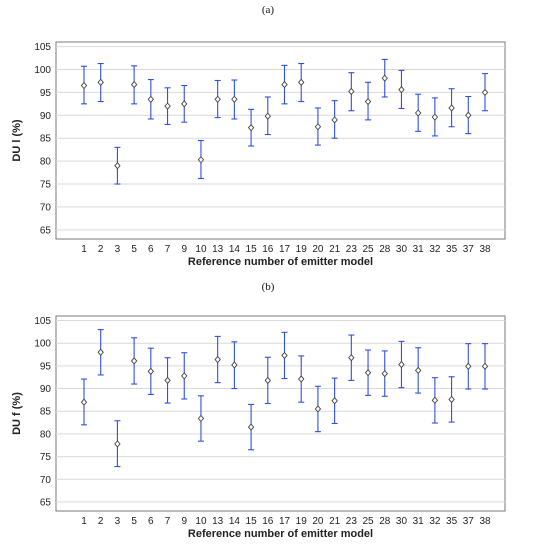 The height and width of the screenshot is (550, 535). Describe the element at coordinates (118, 521) in the screenshot. I see `chart-b-xtick-label: 3` at that location.